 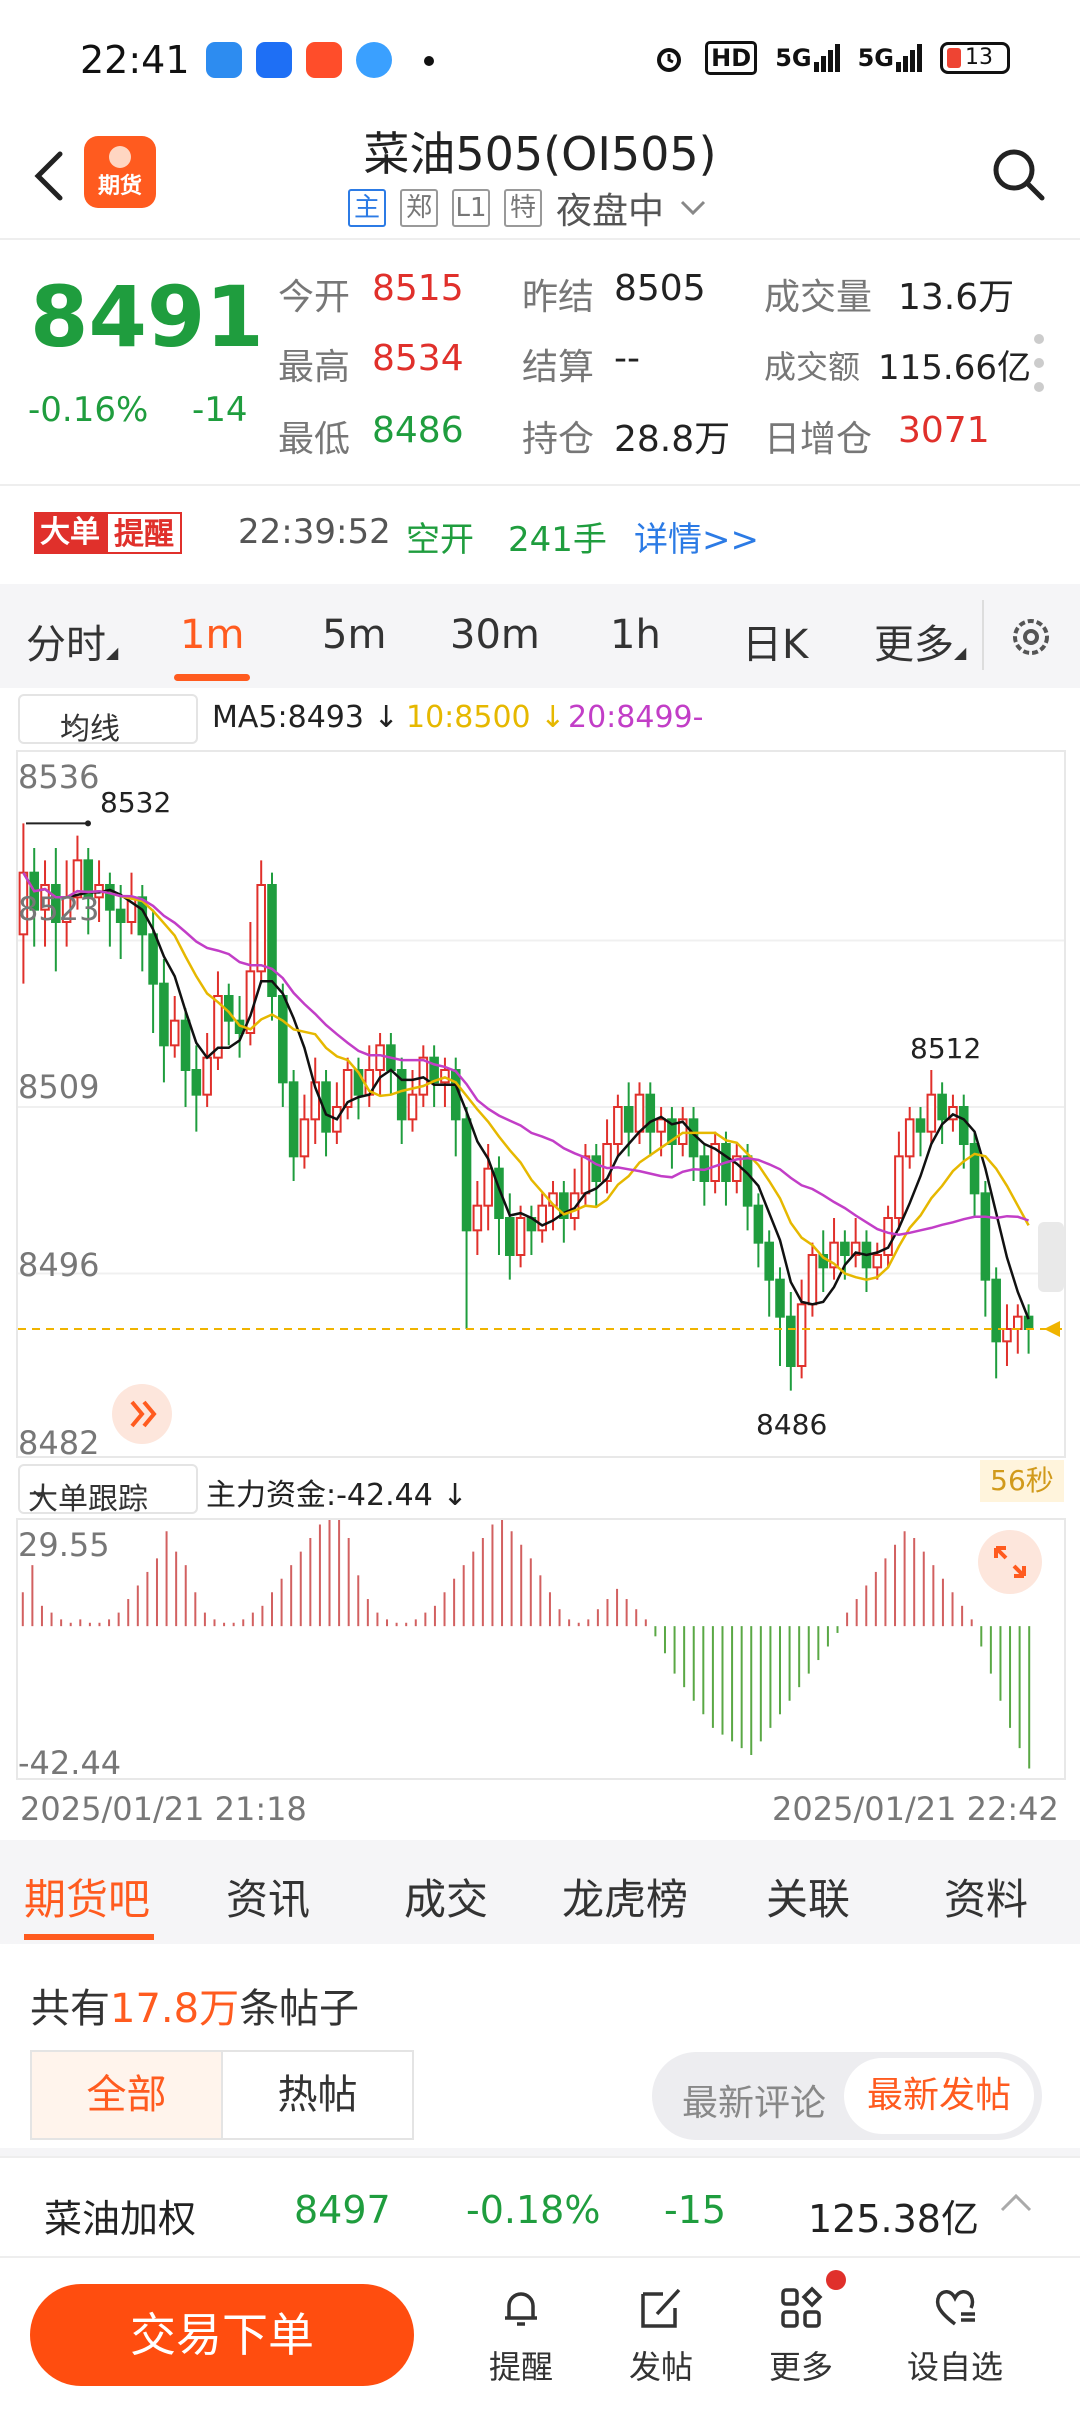 What do you see at coordinates (418, 288) in the screenshot?
I see `open-value: 8515` at bounding box center [418, 288].